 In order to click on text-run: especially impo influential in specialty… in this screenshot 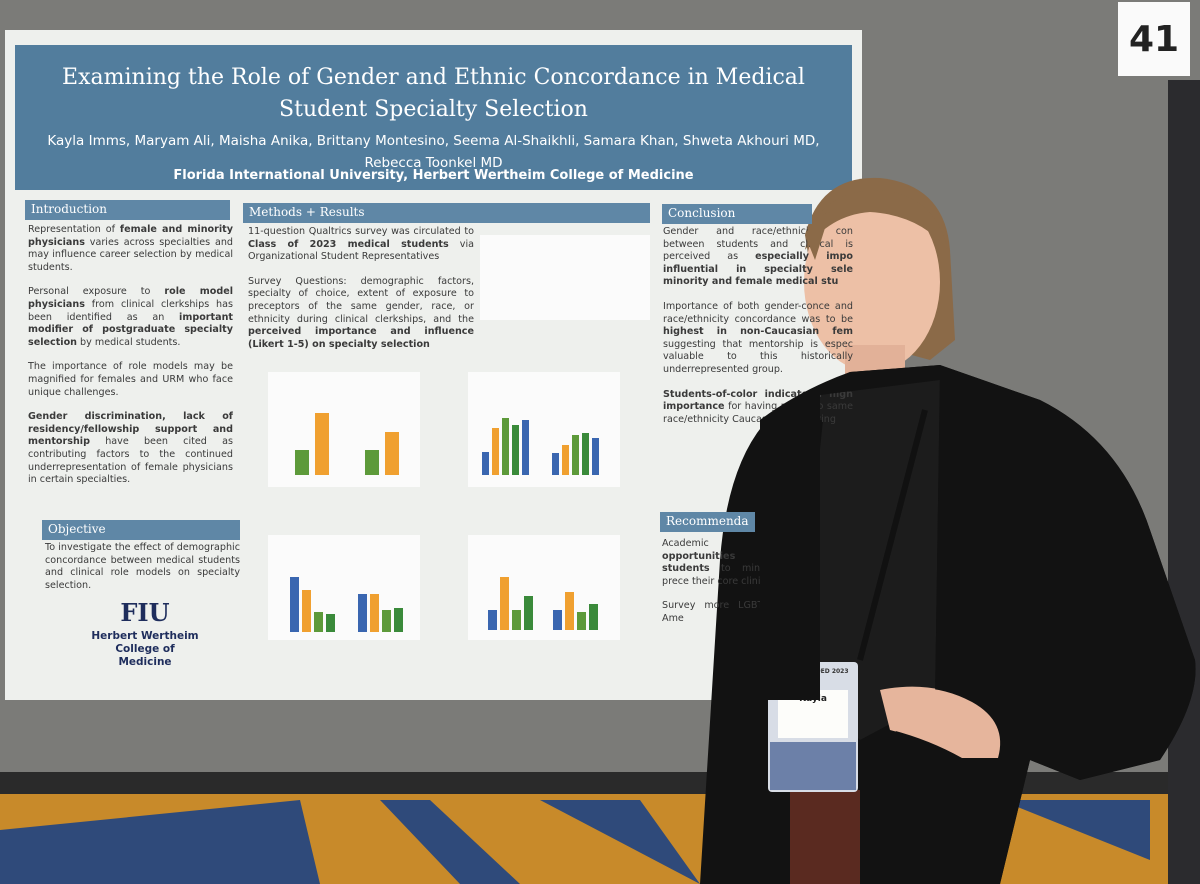, I will do `click(758, 269)`.